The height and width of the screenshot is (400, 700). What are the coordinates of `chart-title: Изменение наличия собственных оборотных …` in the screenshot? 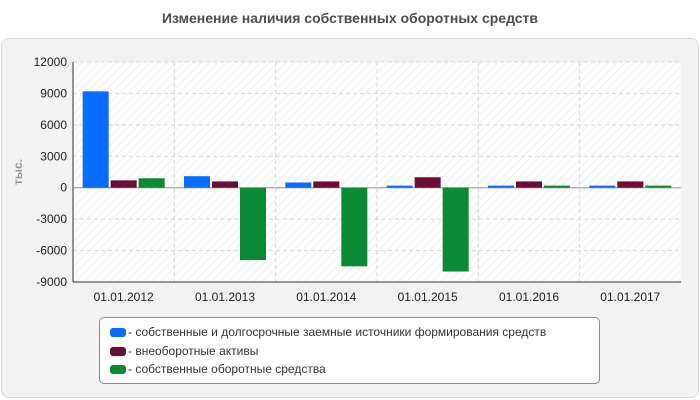 It's located at (350, 18).